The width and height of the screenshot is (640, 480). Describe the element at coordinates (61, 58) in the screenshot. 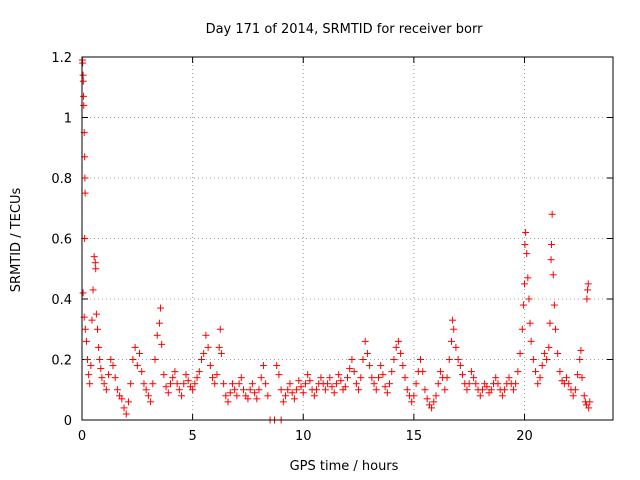

I see `y-tick-label: 1.2` at that location.